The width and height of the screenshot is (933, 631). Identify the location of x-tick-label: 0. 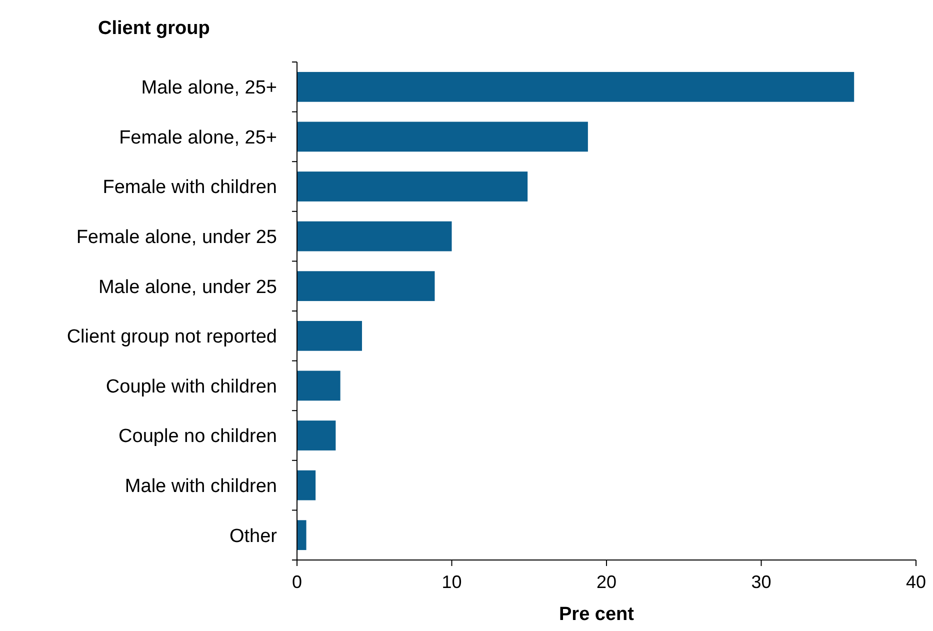
(297, 582).